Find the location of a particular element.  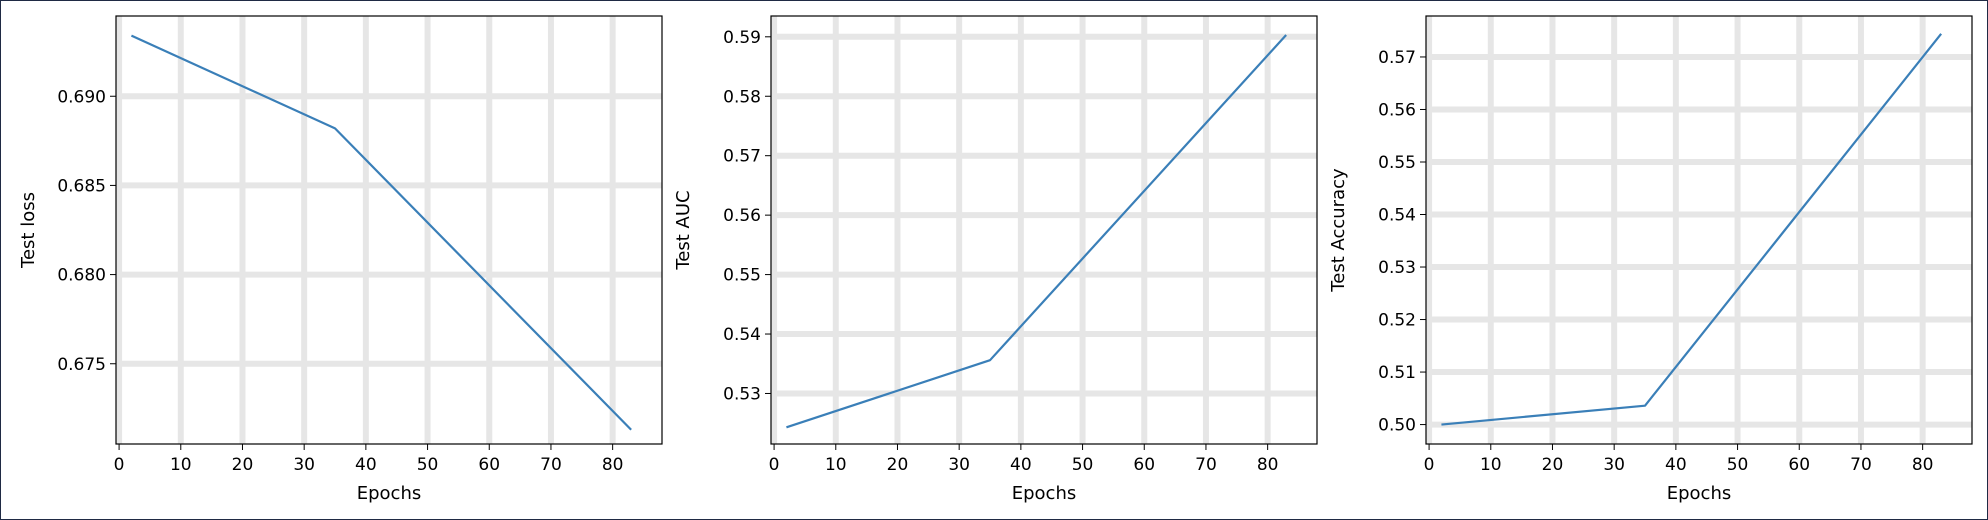

y-tick-label: 0.52 is located at coordinates (1397, 321).